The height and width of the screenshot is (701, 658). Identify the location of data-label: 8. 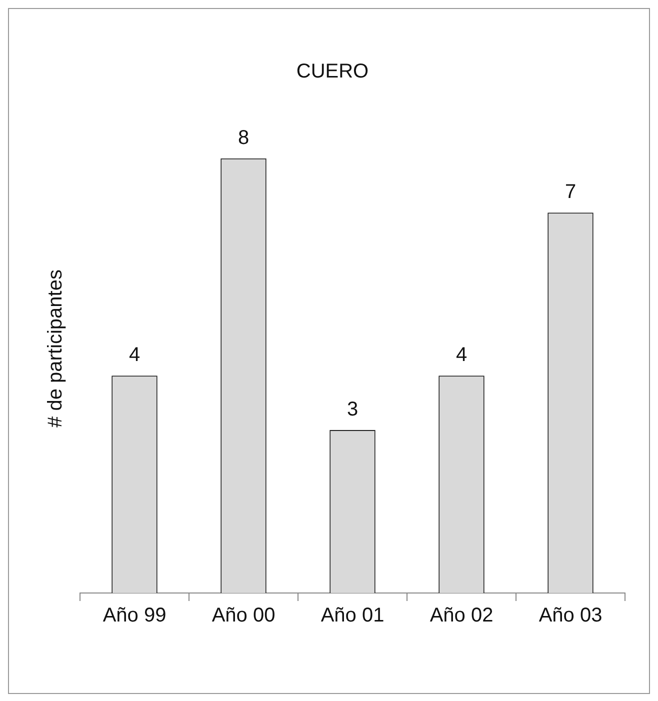
(244, 137).